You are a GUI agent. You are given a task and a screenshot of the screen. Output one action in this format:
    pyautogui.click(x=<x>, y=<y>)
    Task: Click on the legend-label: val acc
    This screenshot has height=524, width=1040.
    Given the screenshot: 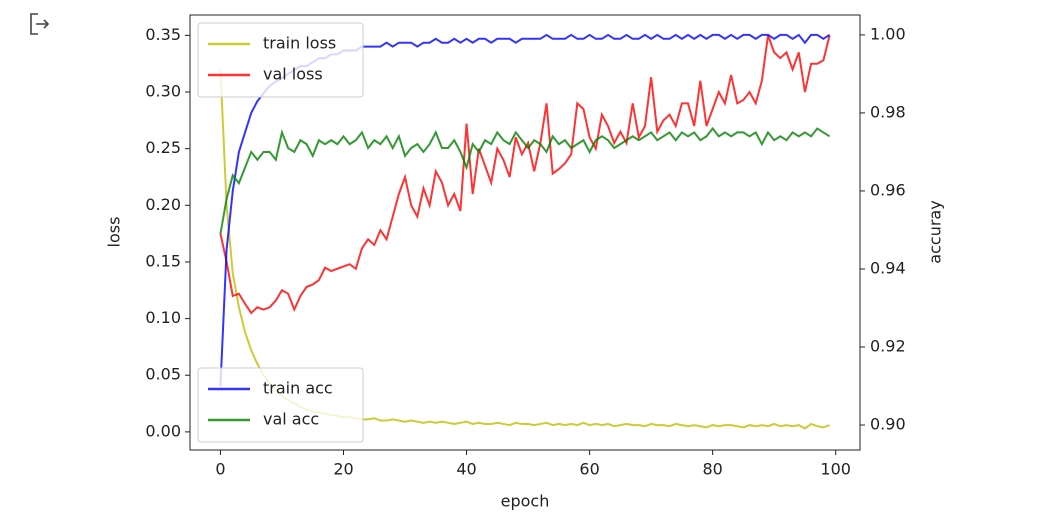 What is the action you would take?
    pyautogui.click(x=291, y=419)
    